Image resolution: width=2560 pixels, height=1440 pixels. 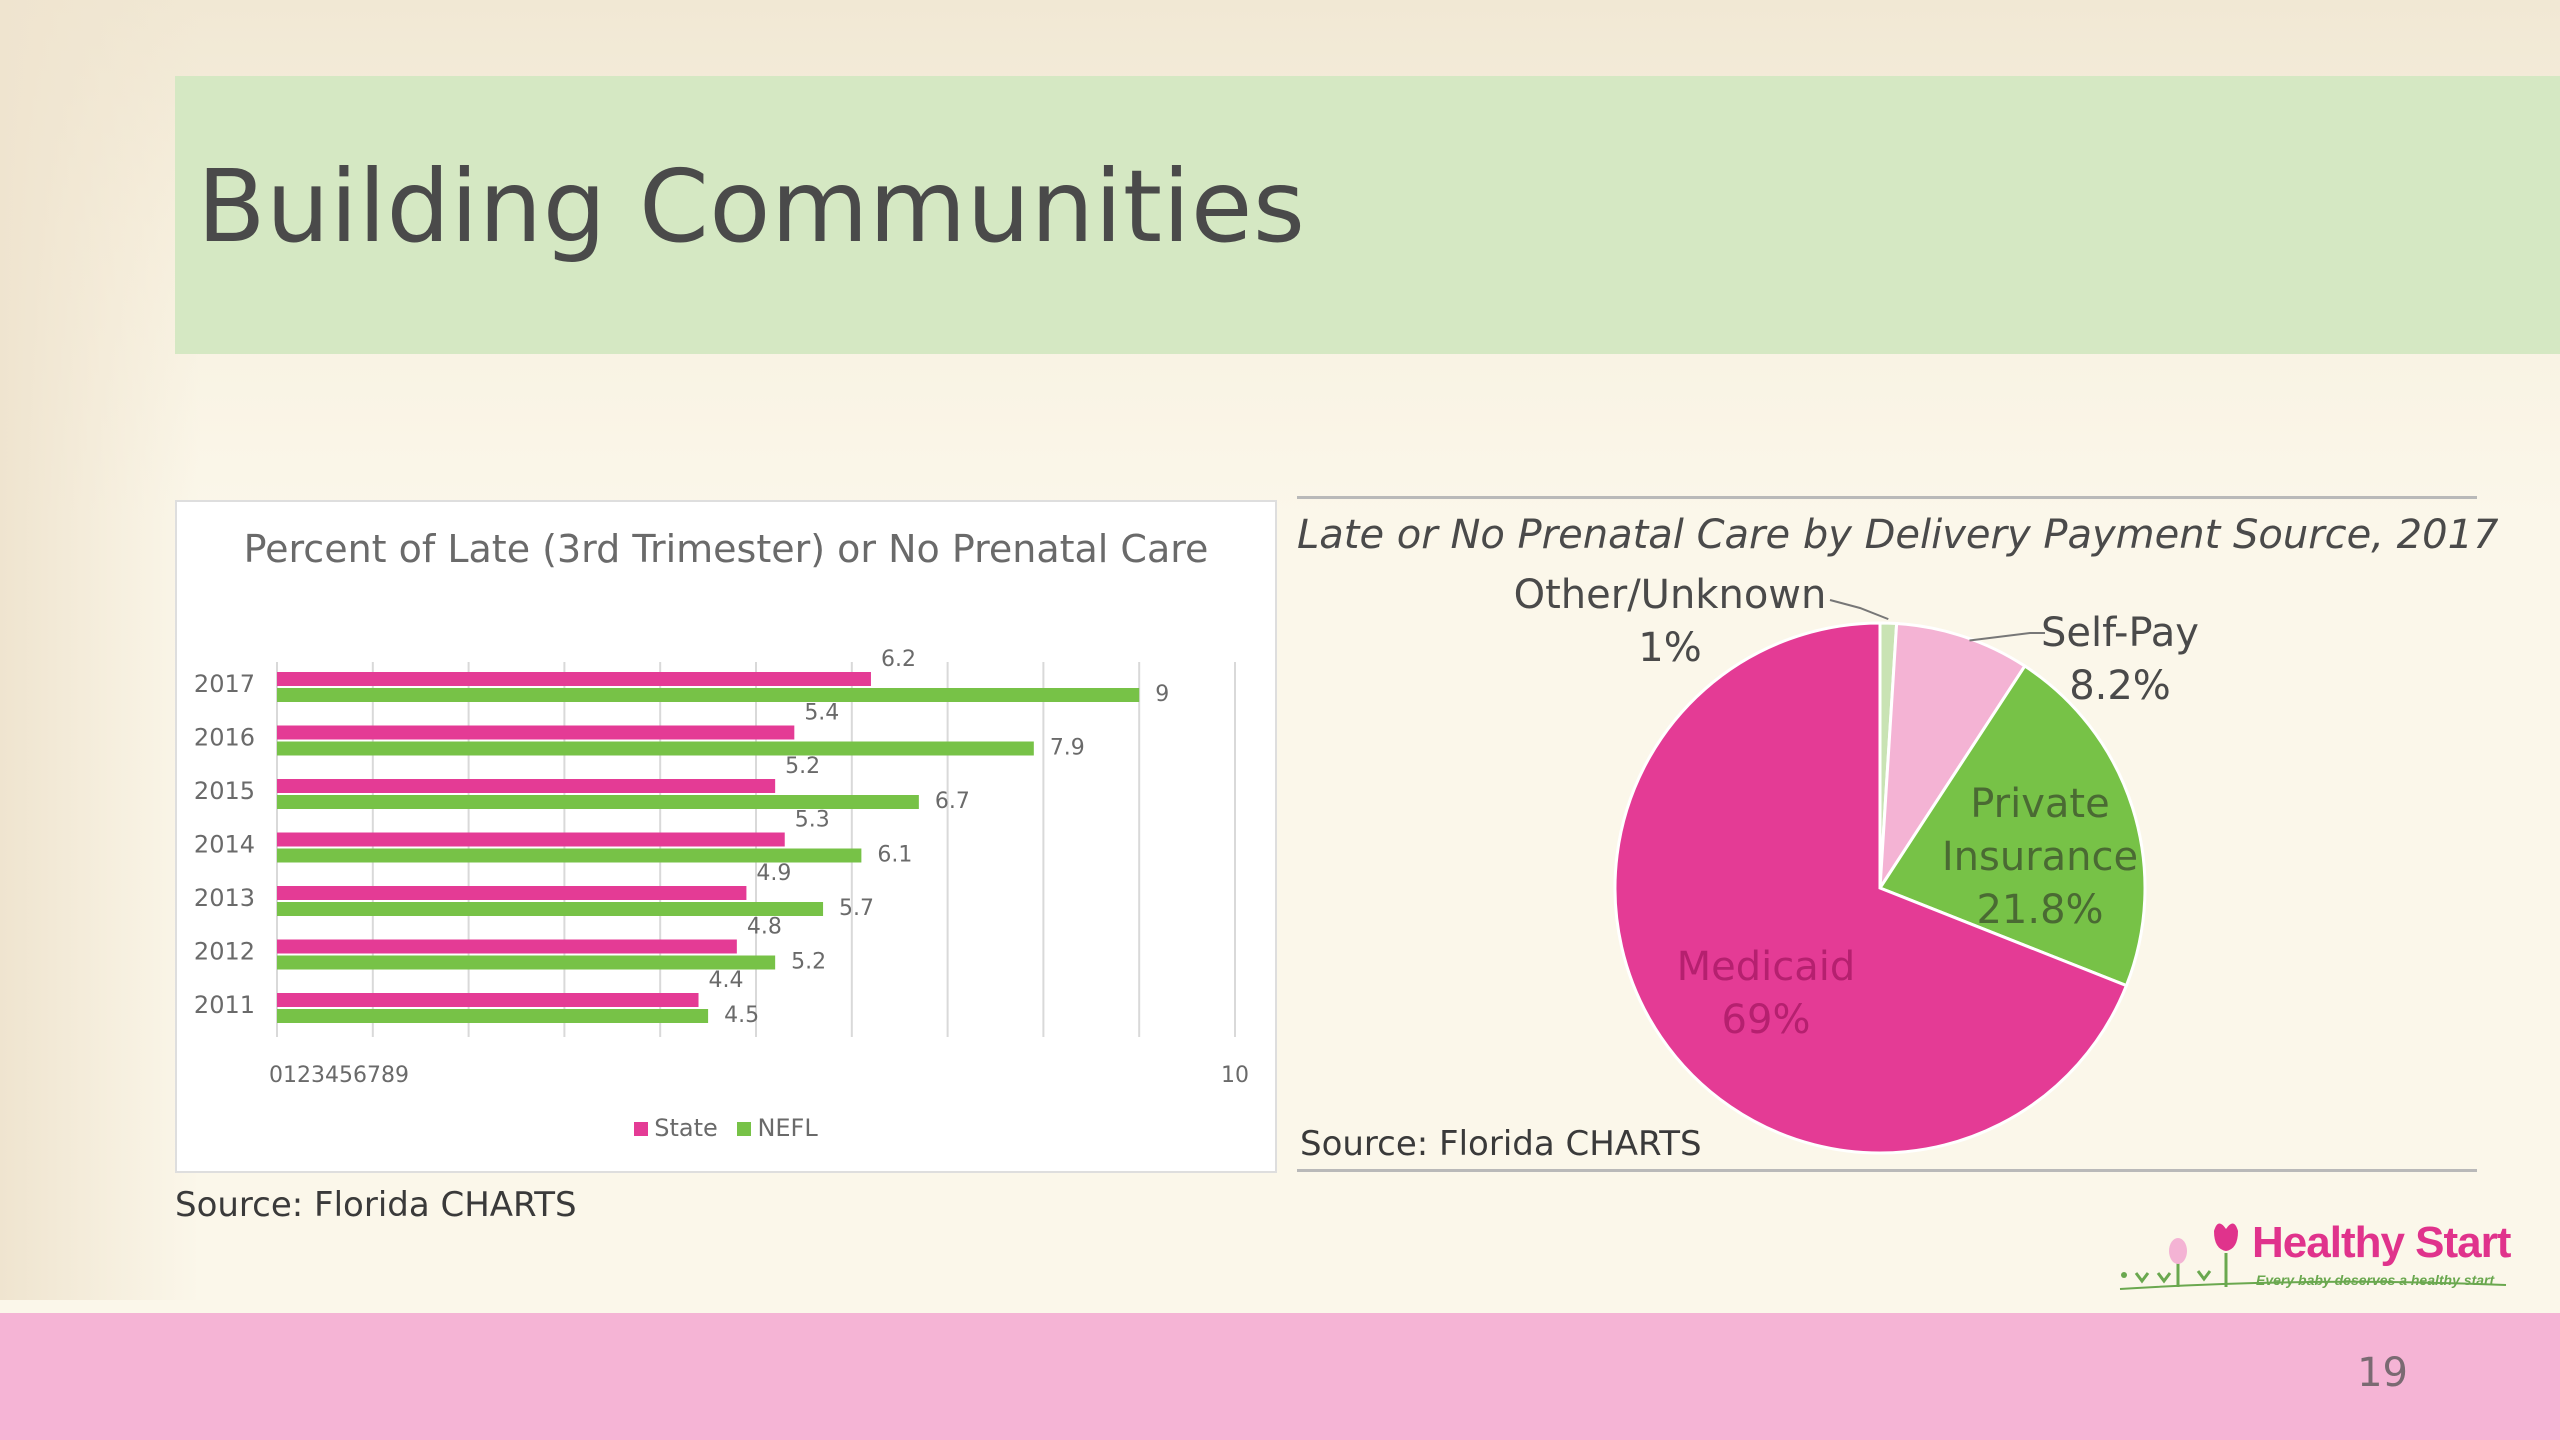 I want to click on pie-slice-private-insurance, so click(x=2012, y=825).